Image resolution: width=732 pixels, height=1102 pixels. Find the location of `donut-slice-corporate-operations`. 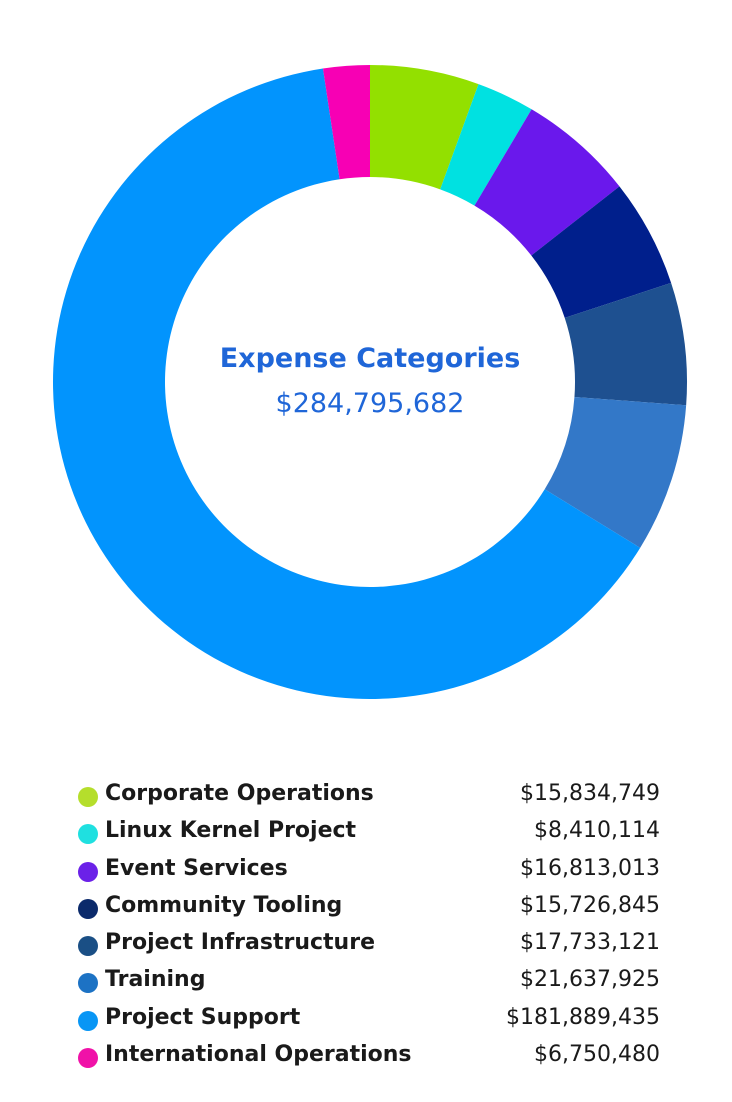

donut-slice-corporate-operations is located at coordinates (424, 127).